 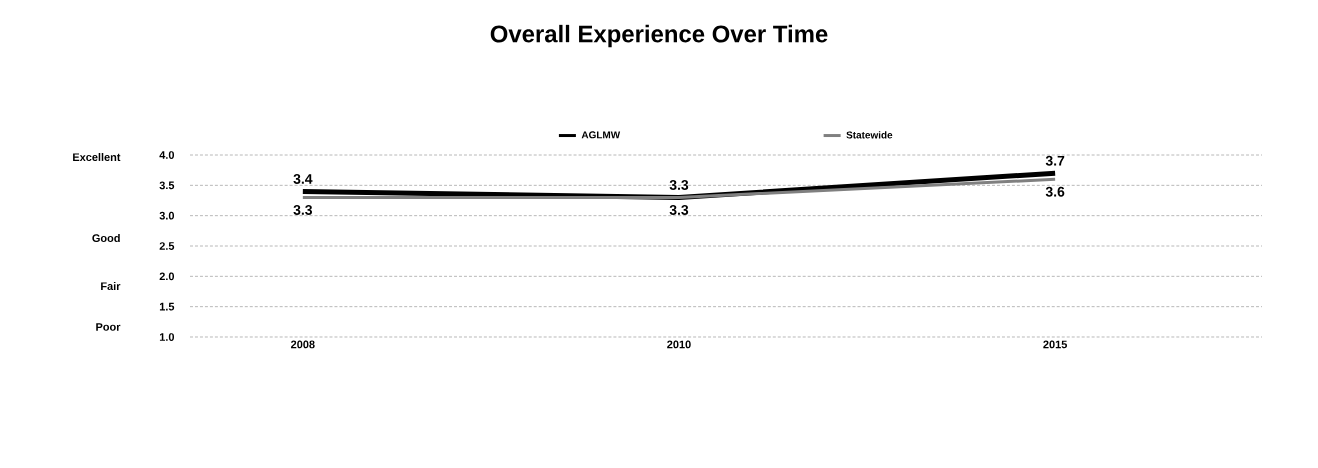 What do you see at coordinates (869, 135) in the screenshot?
I see `legend-label: Statewide` at bounding box center [869, 135].